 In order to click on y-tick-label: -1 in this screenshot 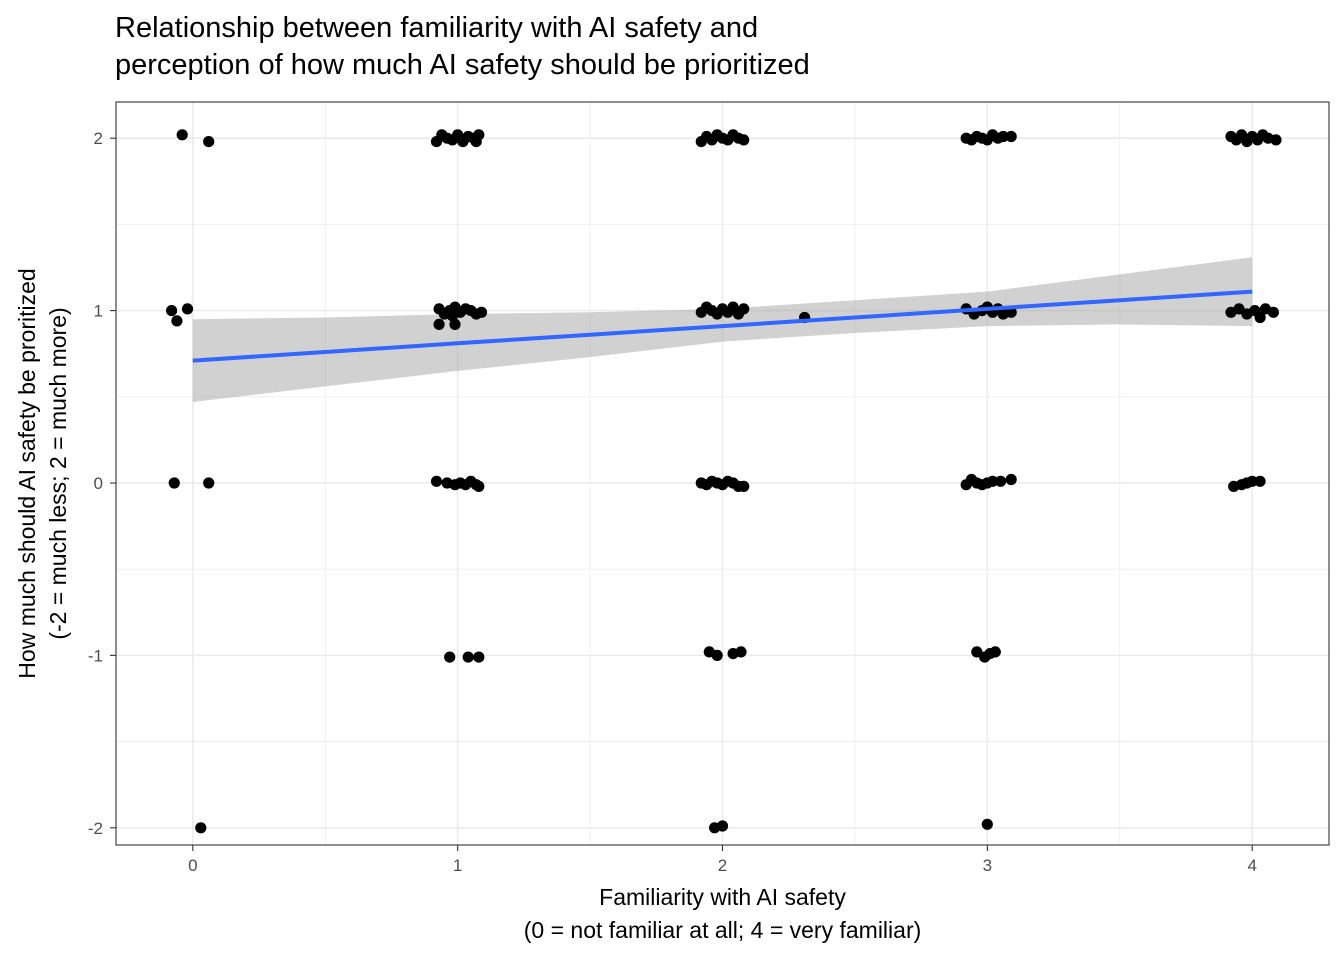, I will do `click(95, 655)`.